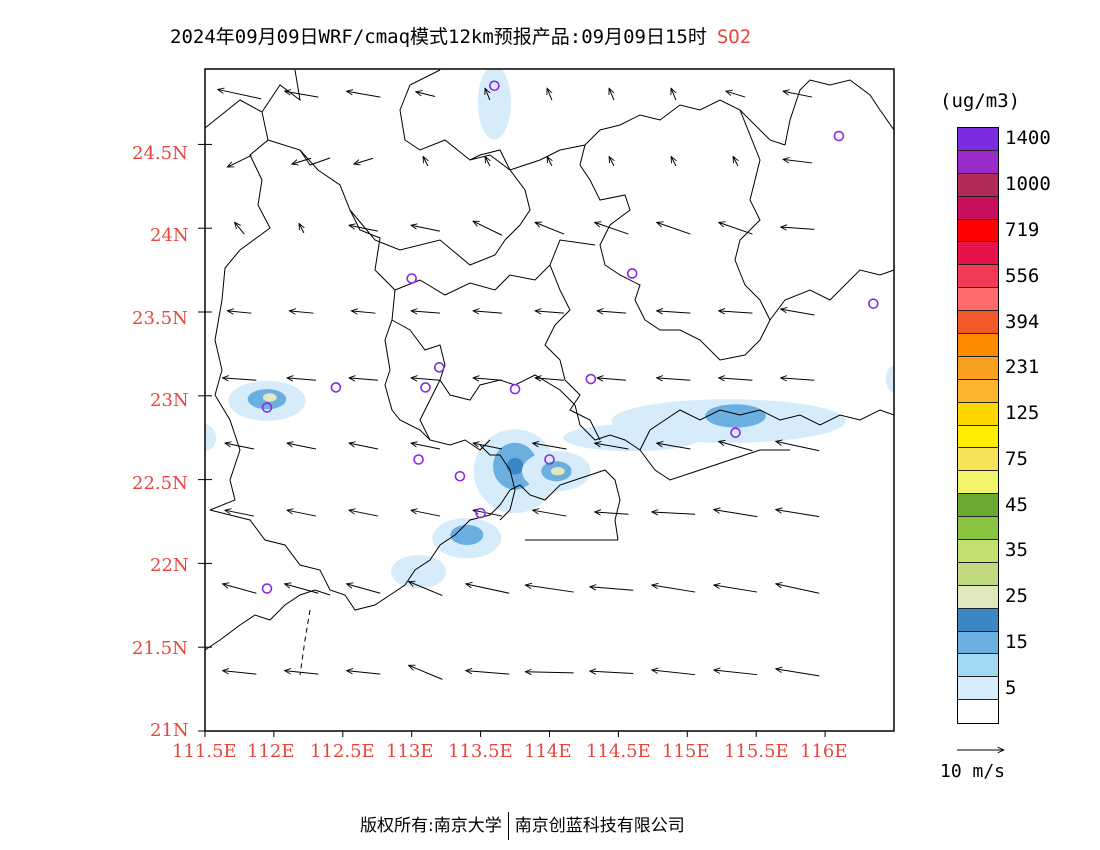 The image size is (1100, 850). What do you see at coordinates (169, 235) in the screenshot?
I see `lat-label-24: 24N` at bounding box center [169, 235].